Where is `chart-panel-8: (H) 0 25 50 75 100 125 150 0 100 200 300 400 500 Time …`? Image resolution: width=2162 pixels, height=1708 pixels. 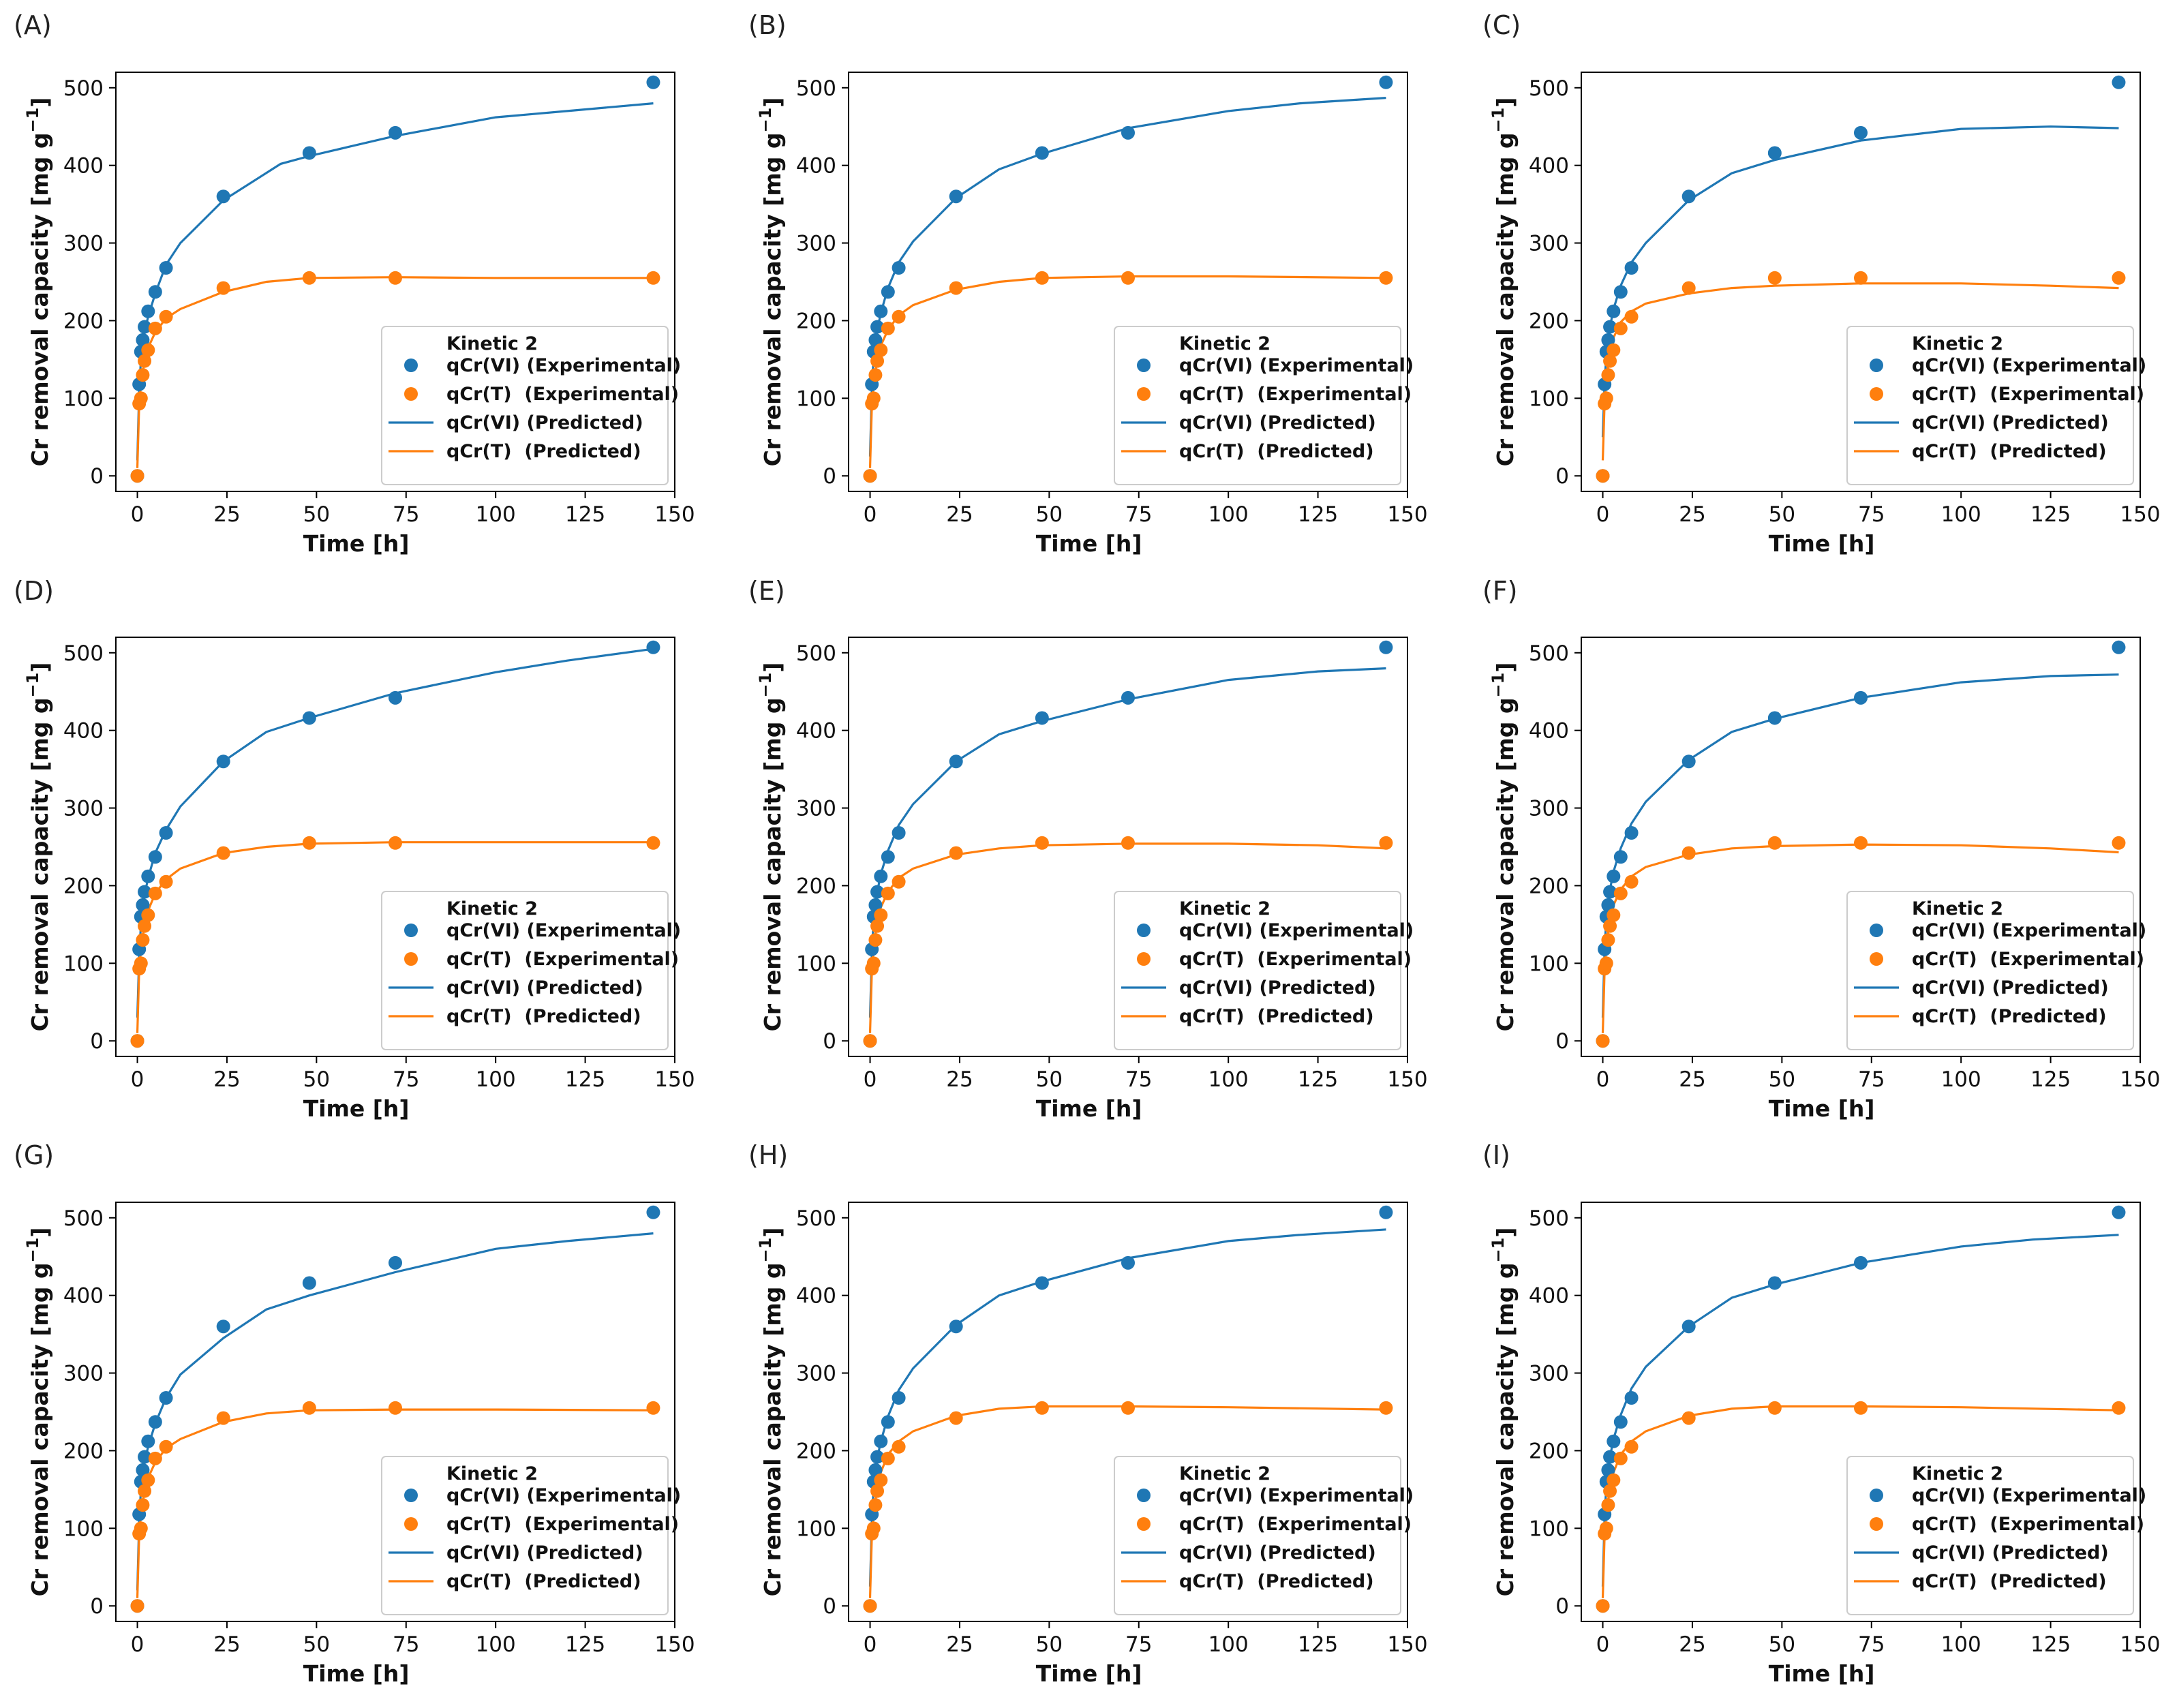
chart-panel-8: (H) 0 25 50 75 100 125 150 0 100 200 300 400 500 Time … is located at coordinates (1088, 1413).